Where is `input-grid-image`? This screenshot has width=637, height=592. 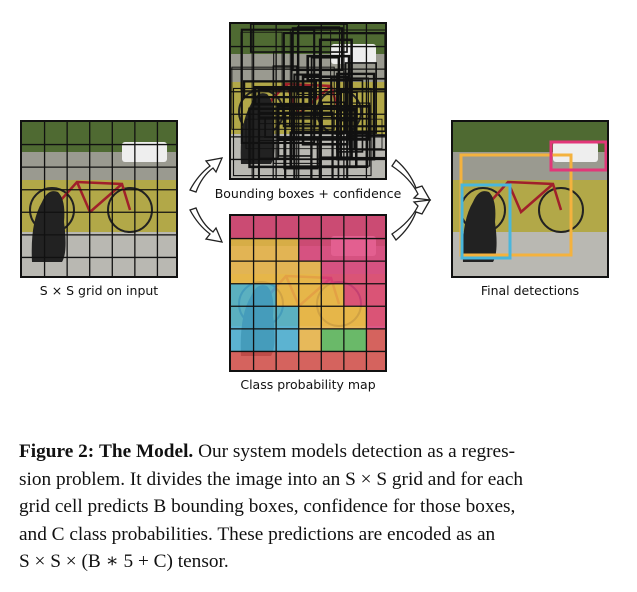 input-grid-image is located at coordinates (99, 199).